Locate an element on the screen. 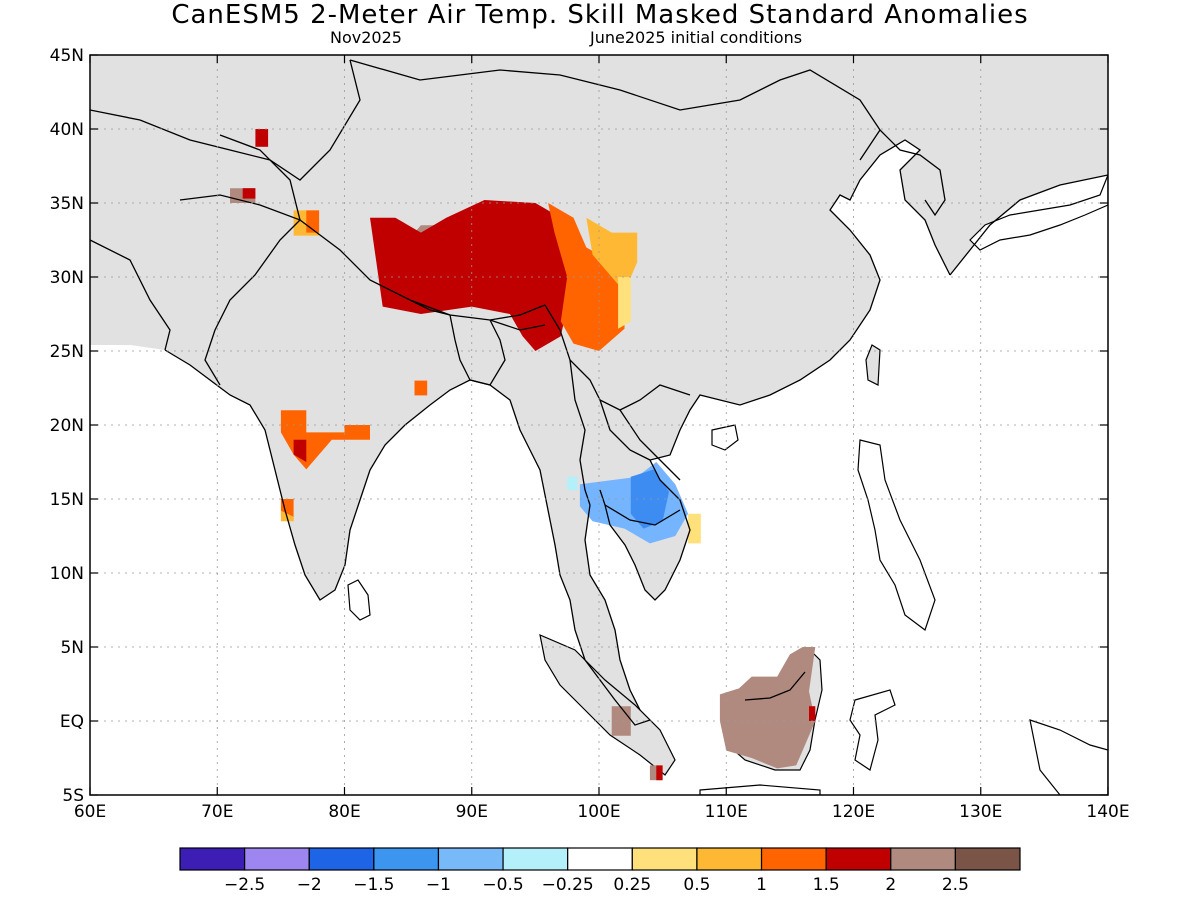 The width and height of the screenshot is (1200, 900). lon-tick-label: 120E is located at coordinates (853, 812).